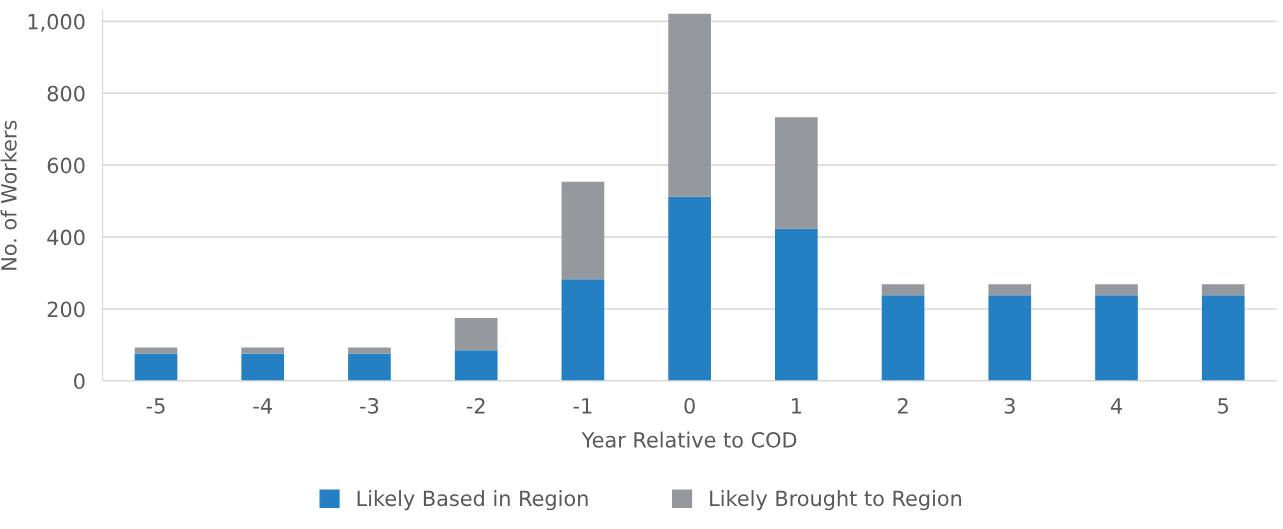 This screenshot has width=1283, height=529. Describe the element at coordinates (836, 500) in the screenshot. I see `legend-label: Likely Brought to Region` at that location.